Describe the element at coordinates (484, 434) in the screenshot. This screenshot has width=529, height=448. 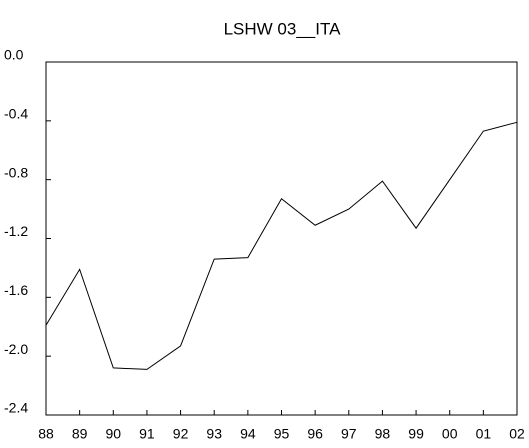
I see `x-tick-label: 01` at that location.